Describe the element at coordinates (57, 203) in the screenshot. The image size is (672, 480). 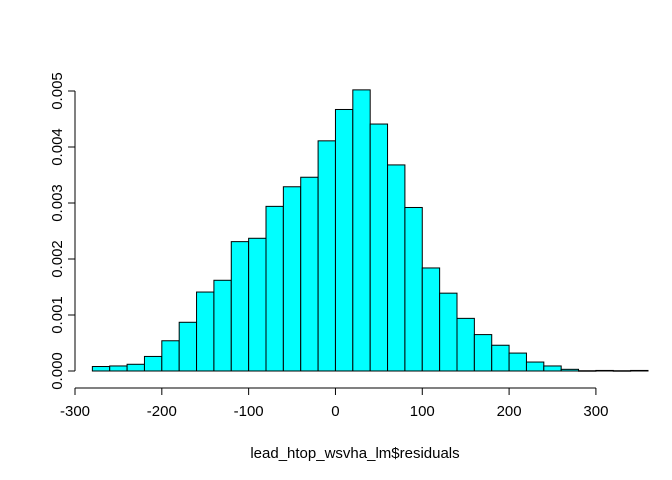
I see `y-tick-label: 0.003` at that location.